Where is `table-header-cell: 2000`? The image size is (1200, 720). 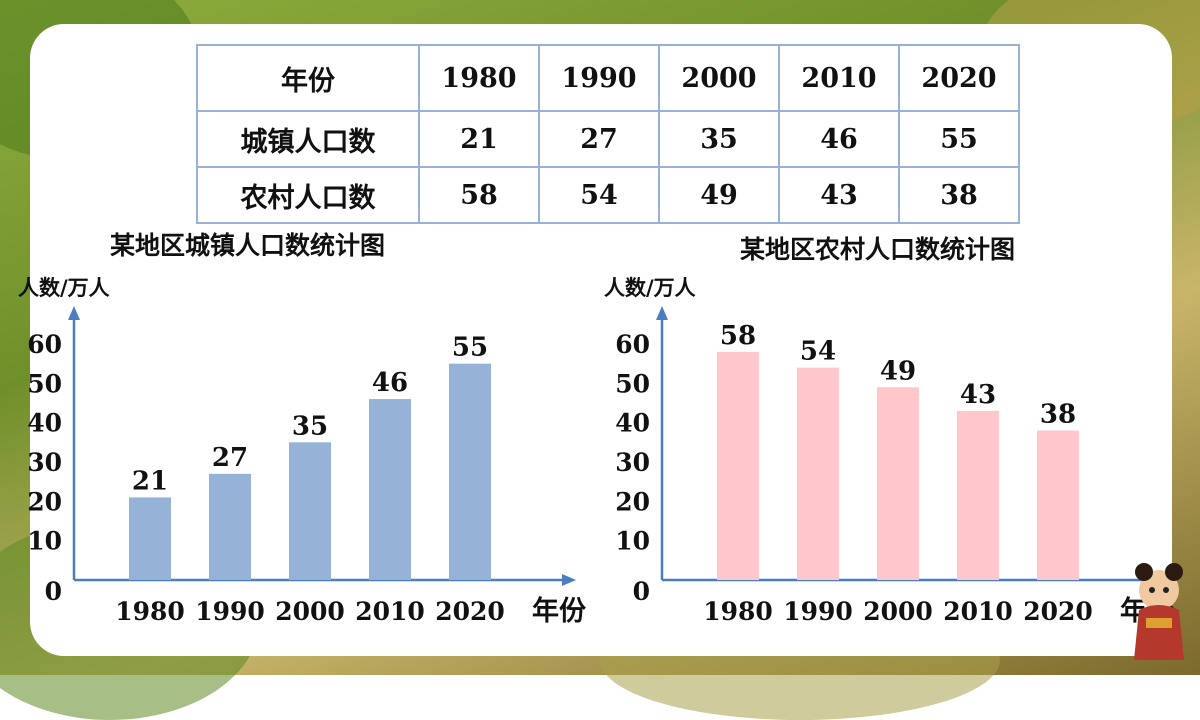 table-header-cell: 2000 is located at coordinates (719, 78).